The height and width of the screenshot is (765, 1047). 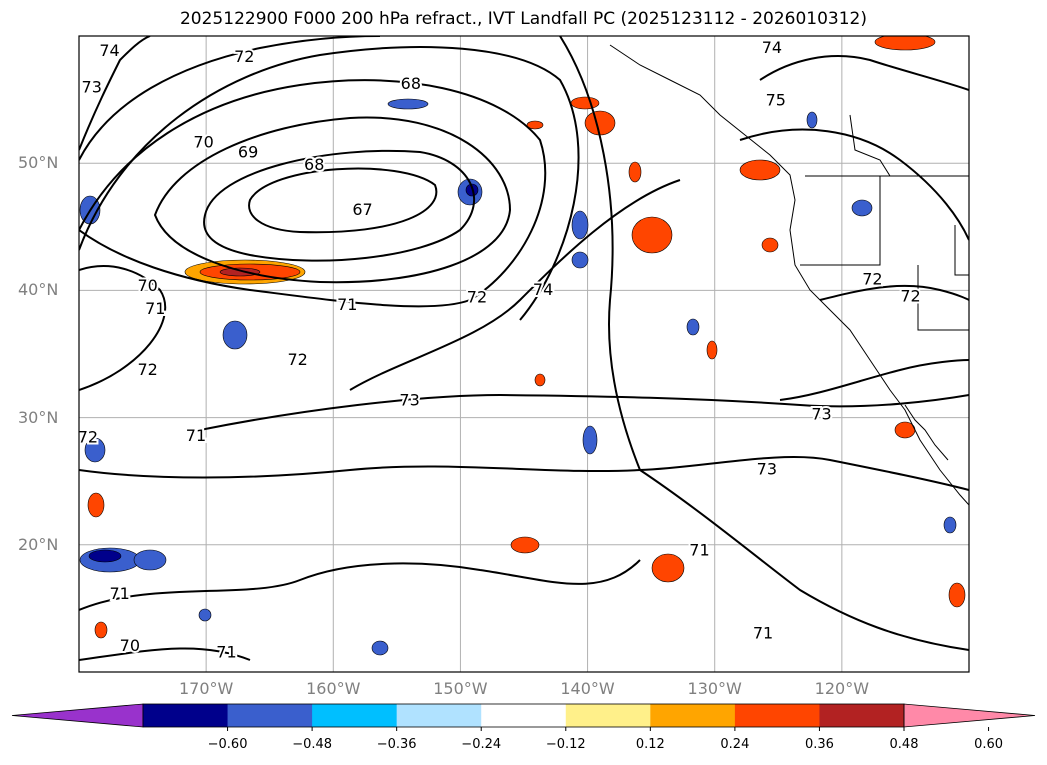 What do you see at coordinates (360, 585) in the screenshot?
I see `contour-line-71c` at bounding box center [360, 585].